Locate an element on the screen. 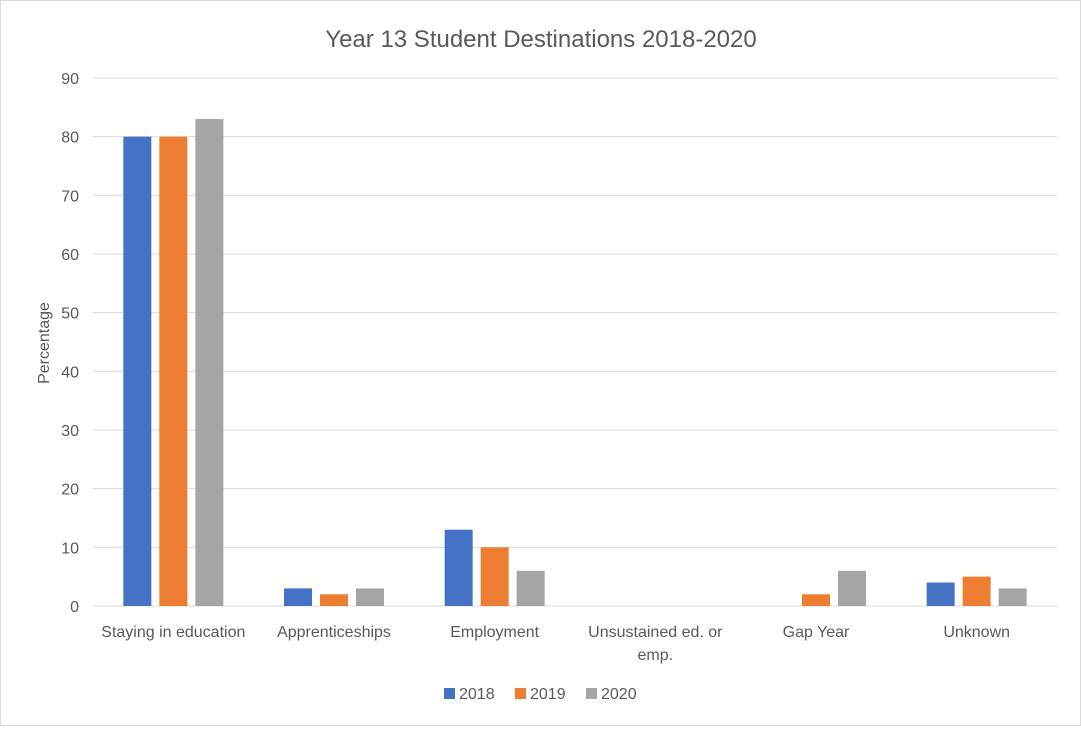  y-tick-label: 20 is located at coordinates (70, 490).